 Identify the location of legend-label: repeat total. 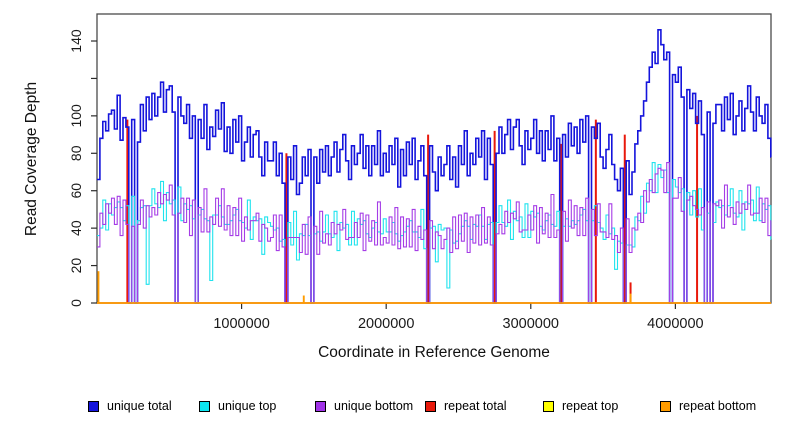
(475, 406).